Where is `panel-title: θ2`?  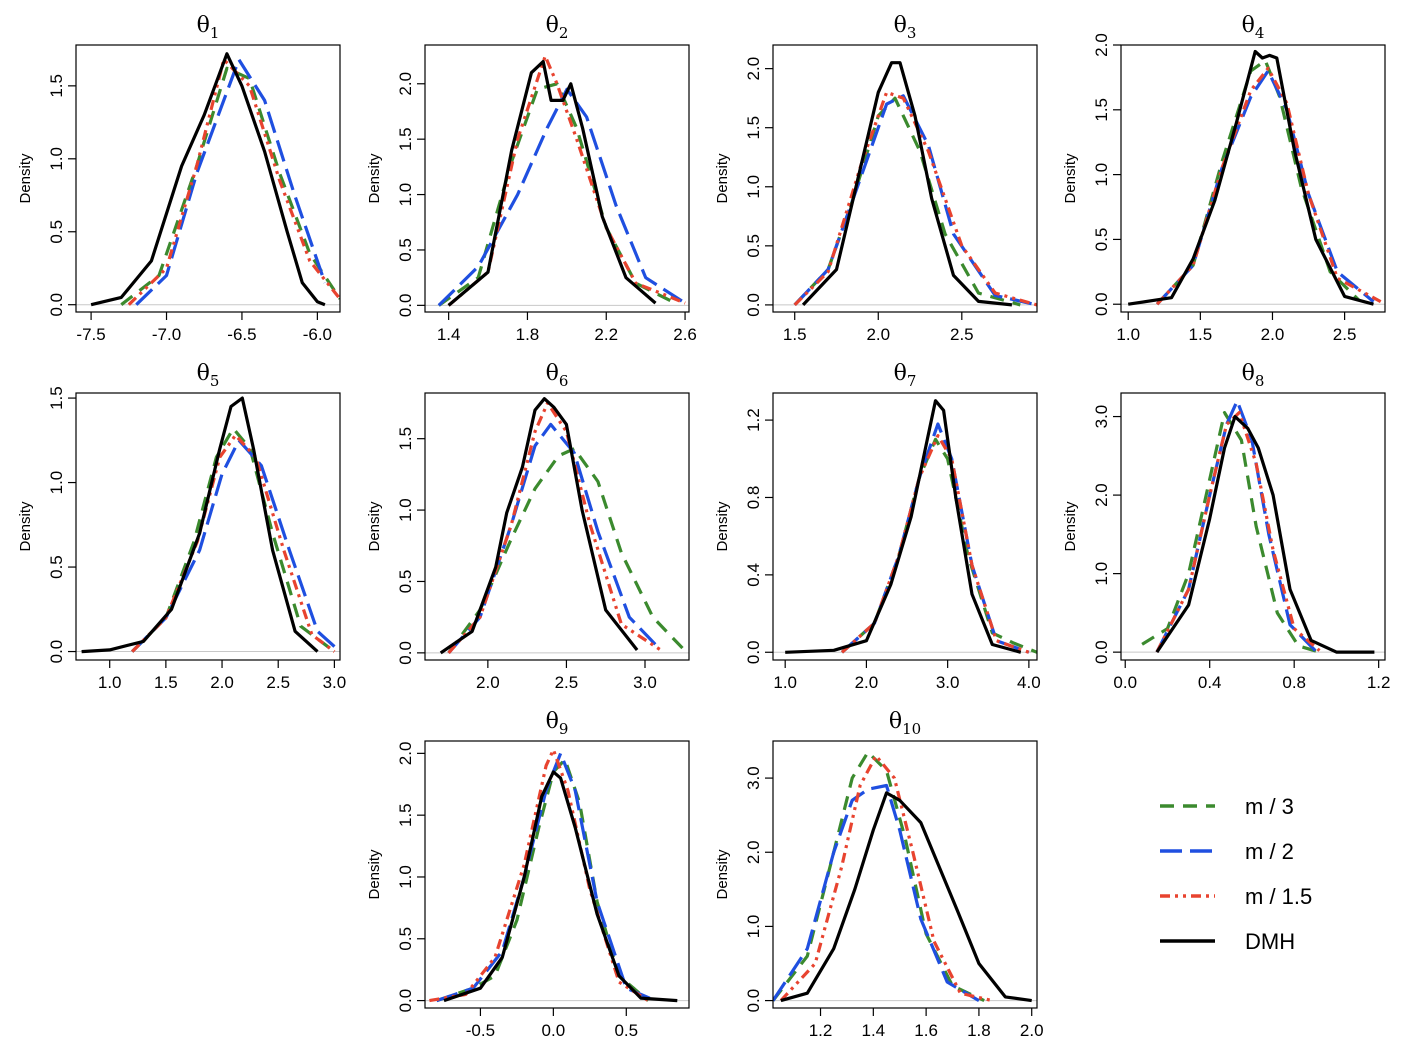 panel-title: θ2 is located at coordinates (557, 27).